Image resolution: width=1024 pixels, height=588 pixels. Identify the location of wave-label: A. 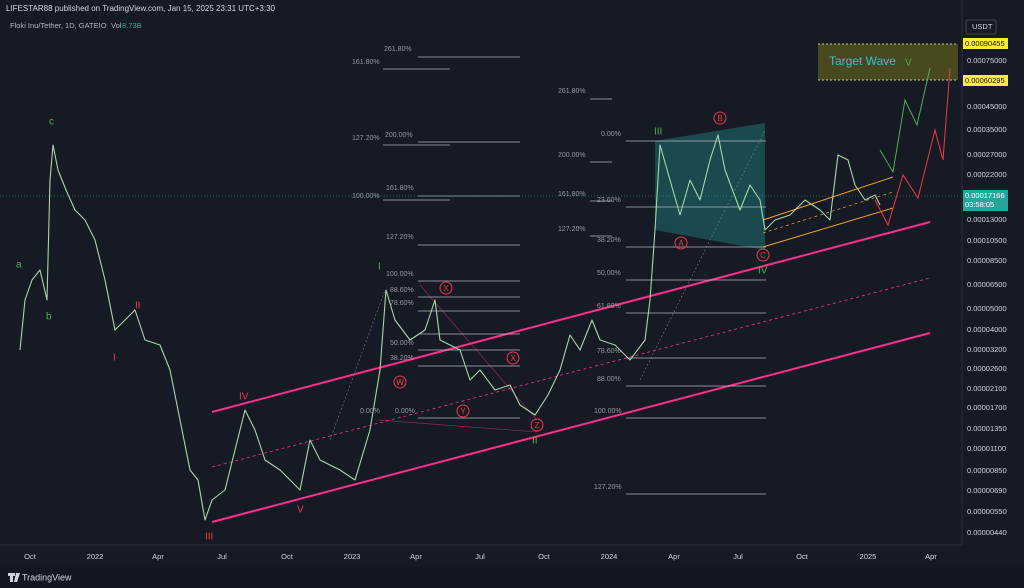
(681, 243).